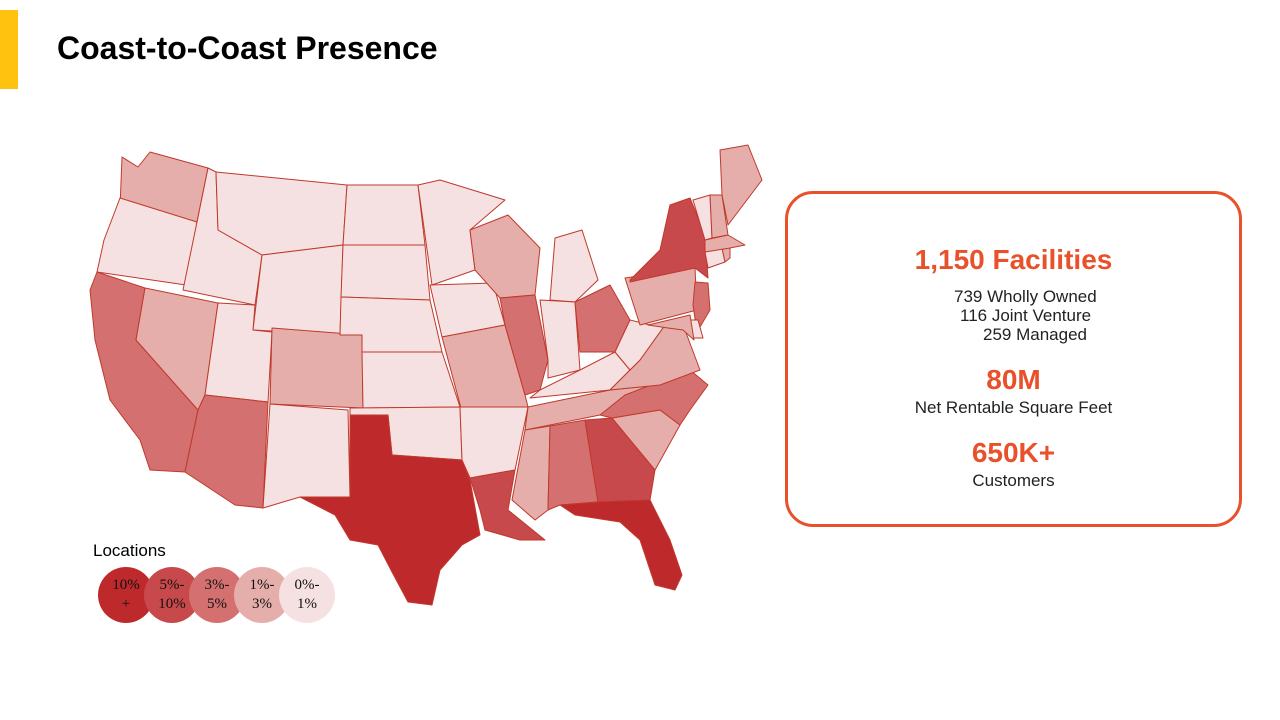  What do you see at coordinates (306, 456) in the screenshot?
I see `state-nm` at bounding box center [306, 456].